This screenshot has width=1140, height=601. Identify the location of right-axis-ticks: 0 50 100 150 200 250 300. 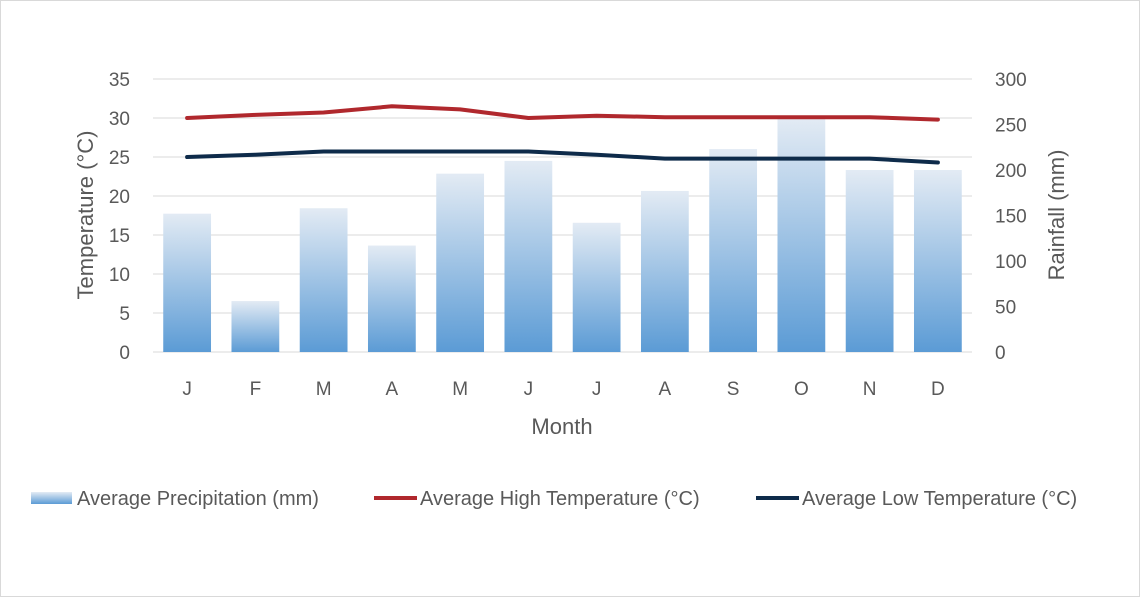
(1011, 217).